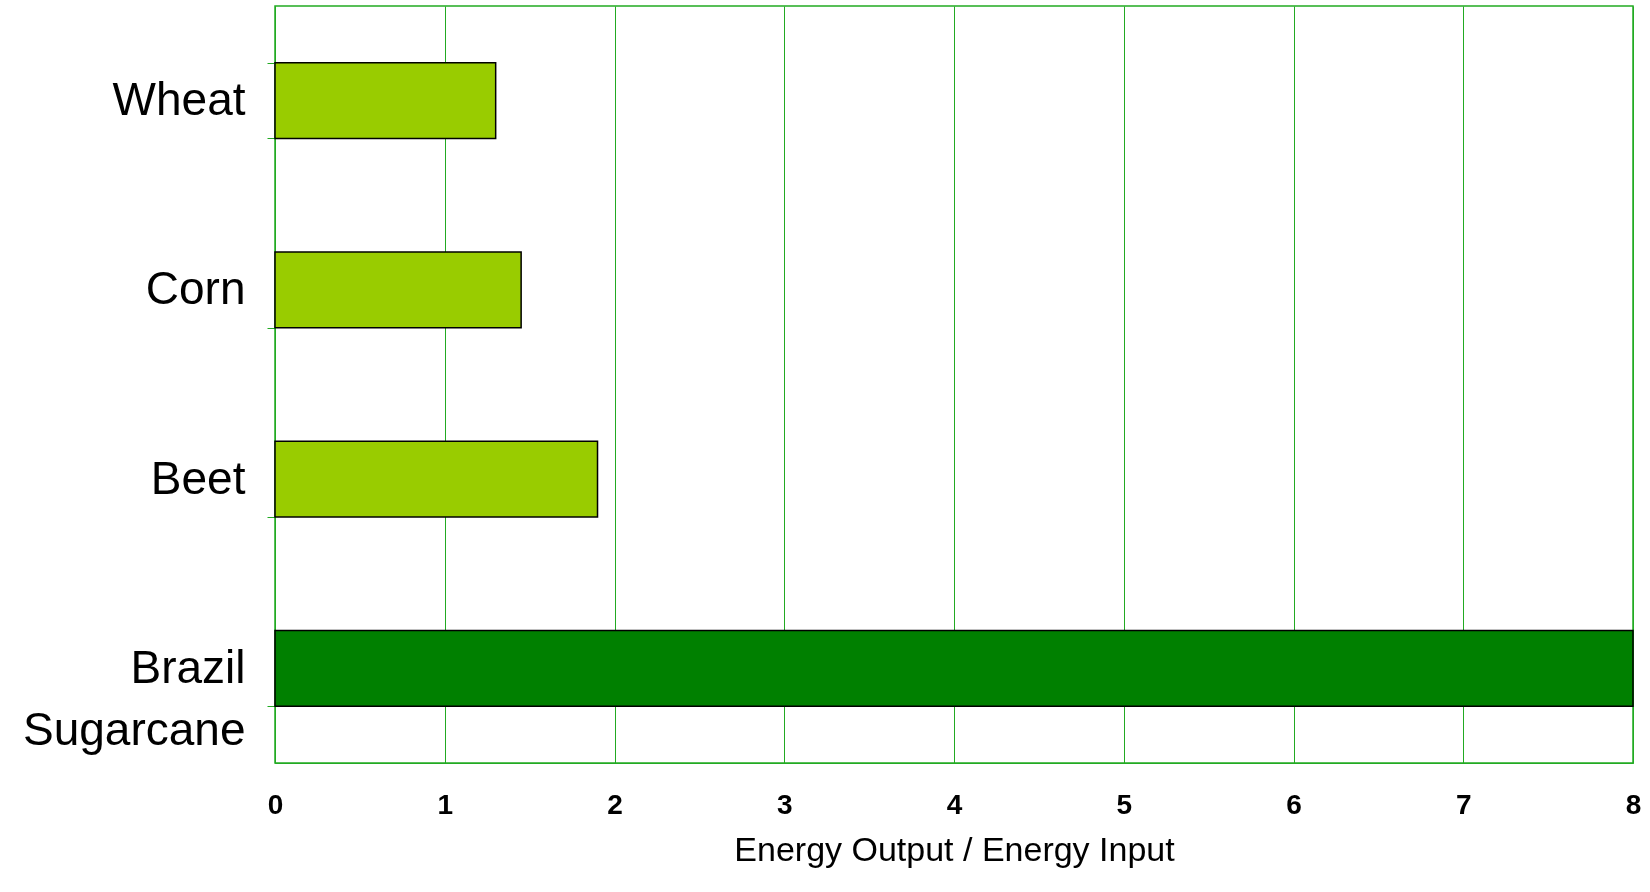 The height and width of the screenshot is (892, 1650). I want to click on x-tick-label: 7, so click(1463, 804).